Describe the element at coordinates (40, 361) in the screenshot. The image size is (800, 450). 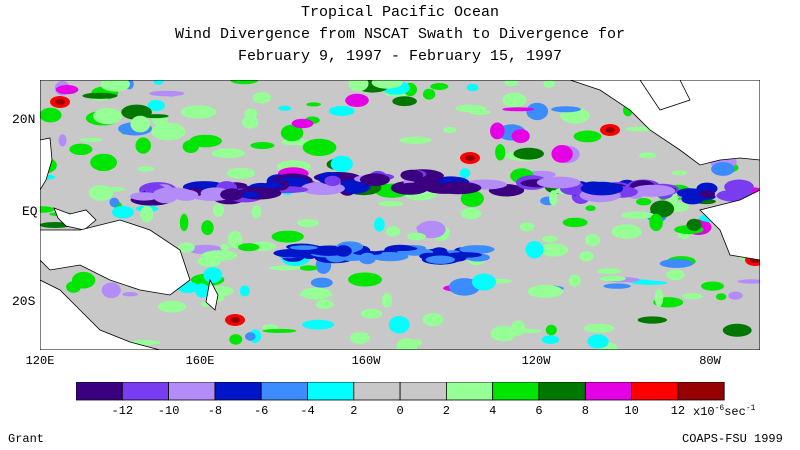
I see `x-label-120e: 120E` at that location.